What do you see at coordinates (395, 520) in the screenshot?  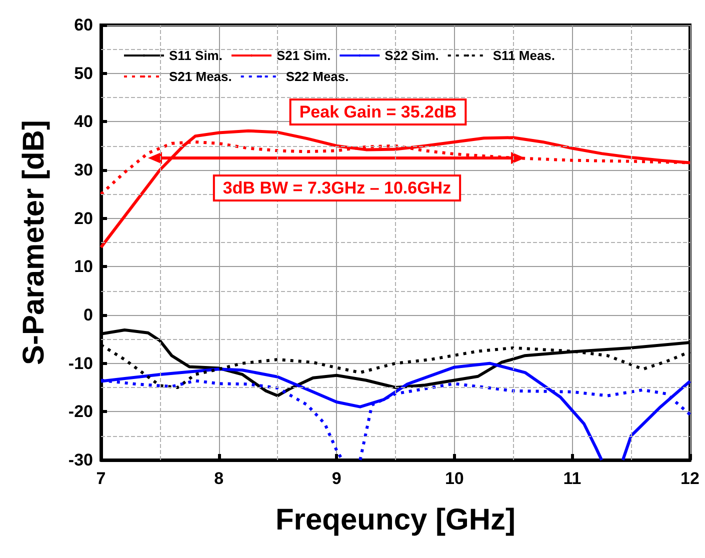 I see `x-axis-title: Freqeuncy [GHz]` at bounding box center [395, 520].